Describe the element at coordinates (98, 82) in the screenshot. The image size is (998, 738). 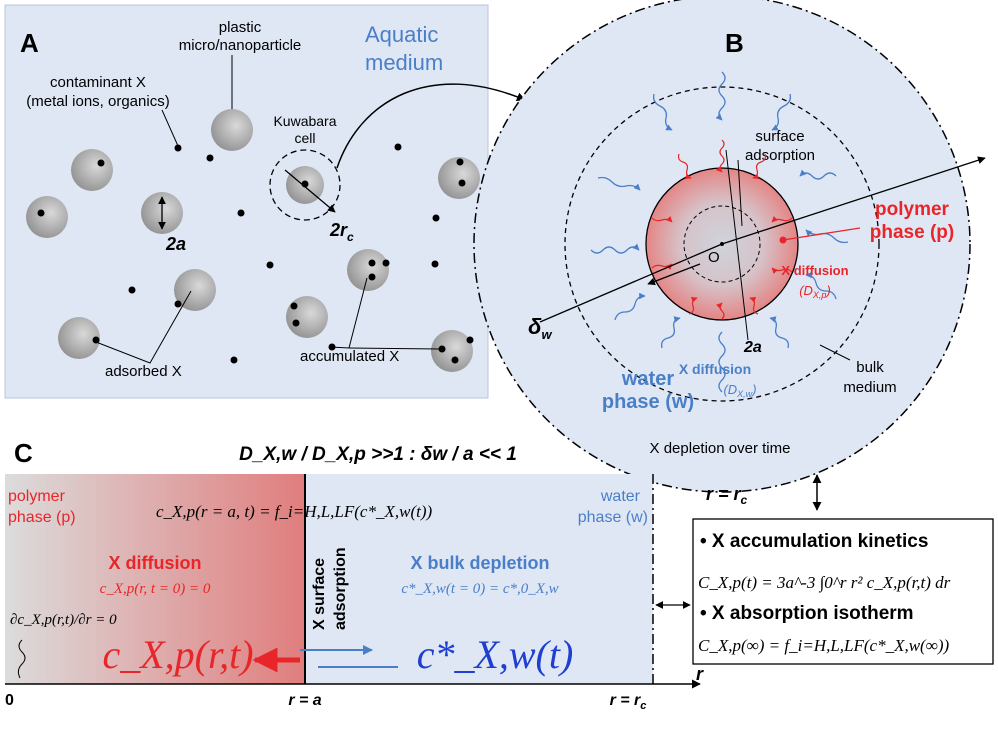
I see `contaminant-label-1: contaminant X` at that location.